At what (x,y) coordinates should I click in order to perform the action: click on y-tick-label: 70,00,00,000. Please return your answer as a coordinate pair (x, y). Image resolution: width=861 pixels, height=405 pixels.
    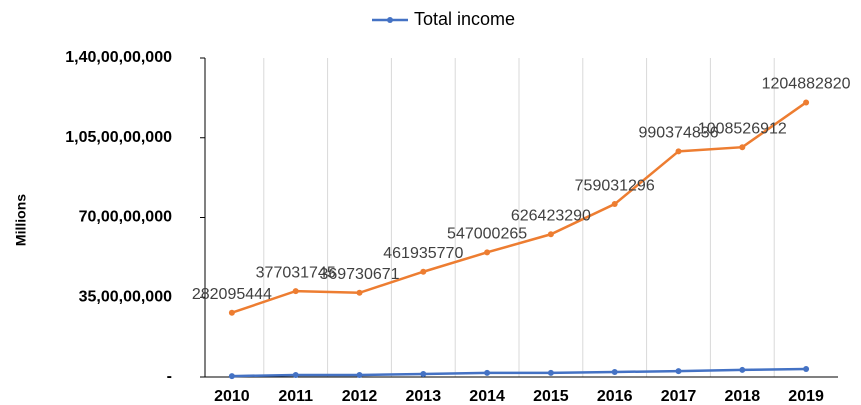
    Looking at the image, I should click on (126, 217).